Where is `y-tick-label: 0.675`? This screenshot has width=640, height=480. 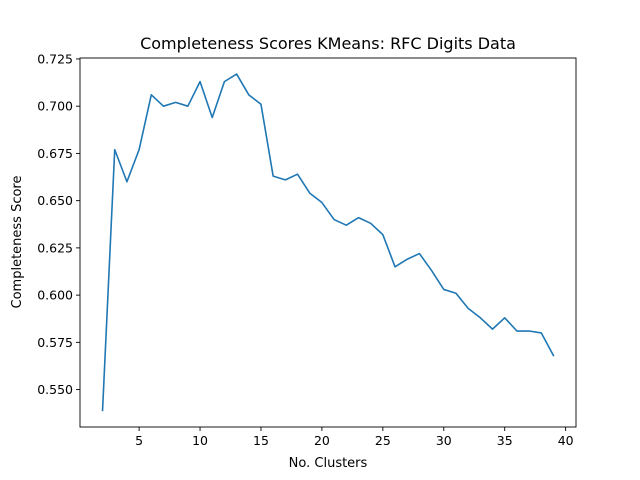
y-tick-label: 0.675 is located at coordinates (55, 153).